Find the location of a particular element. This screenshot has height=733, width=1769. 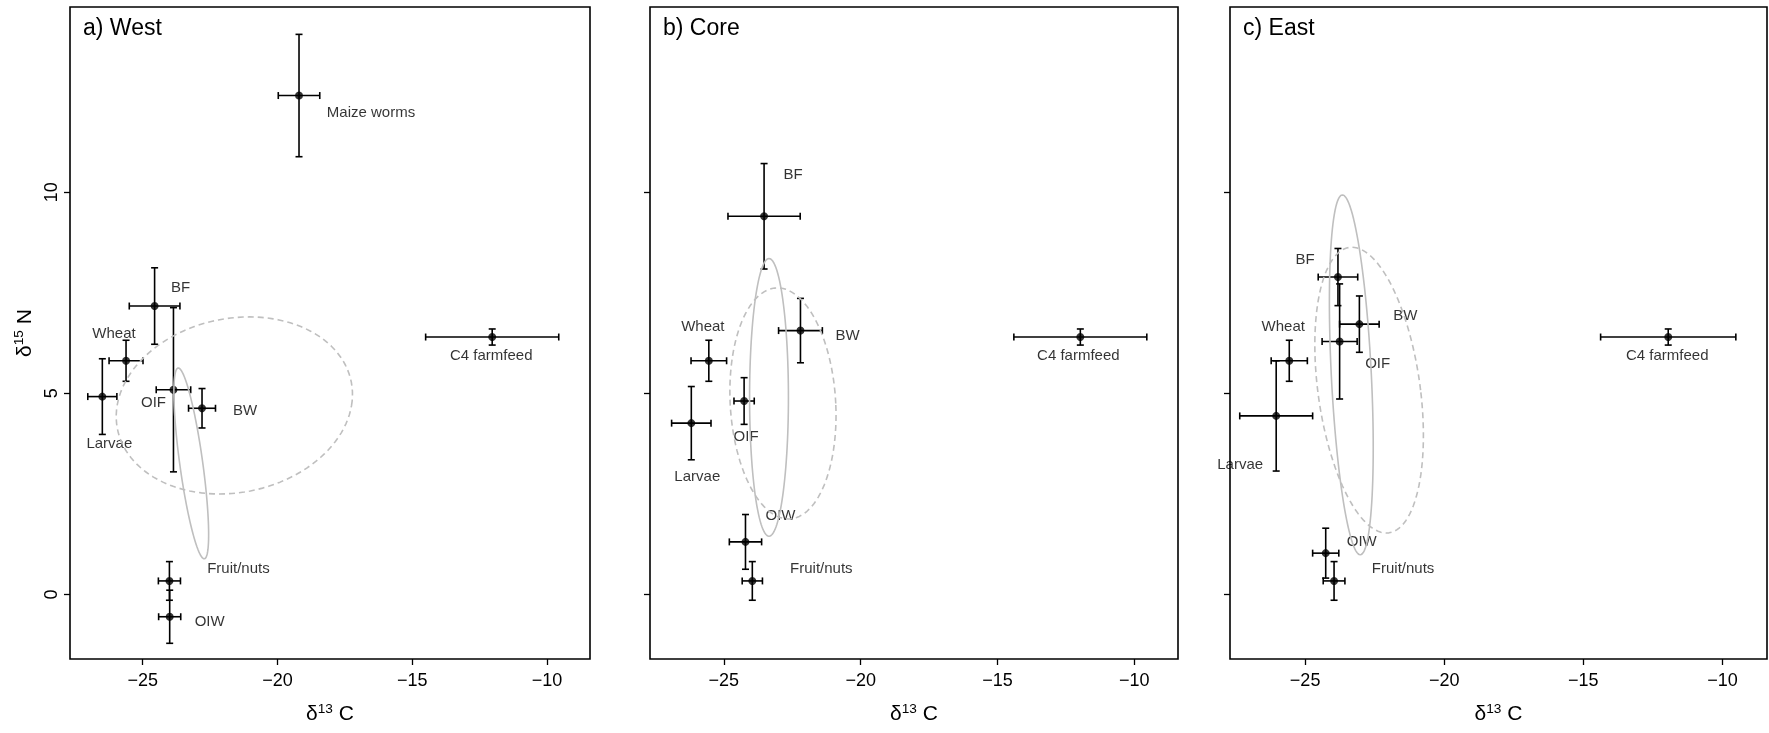

chart-title: c) East is located at coordinates (1279, 26).